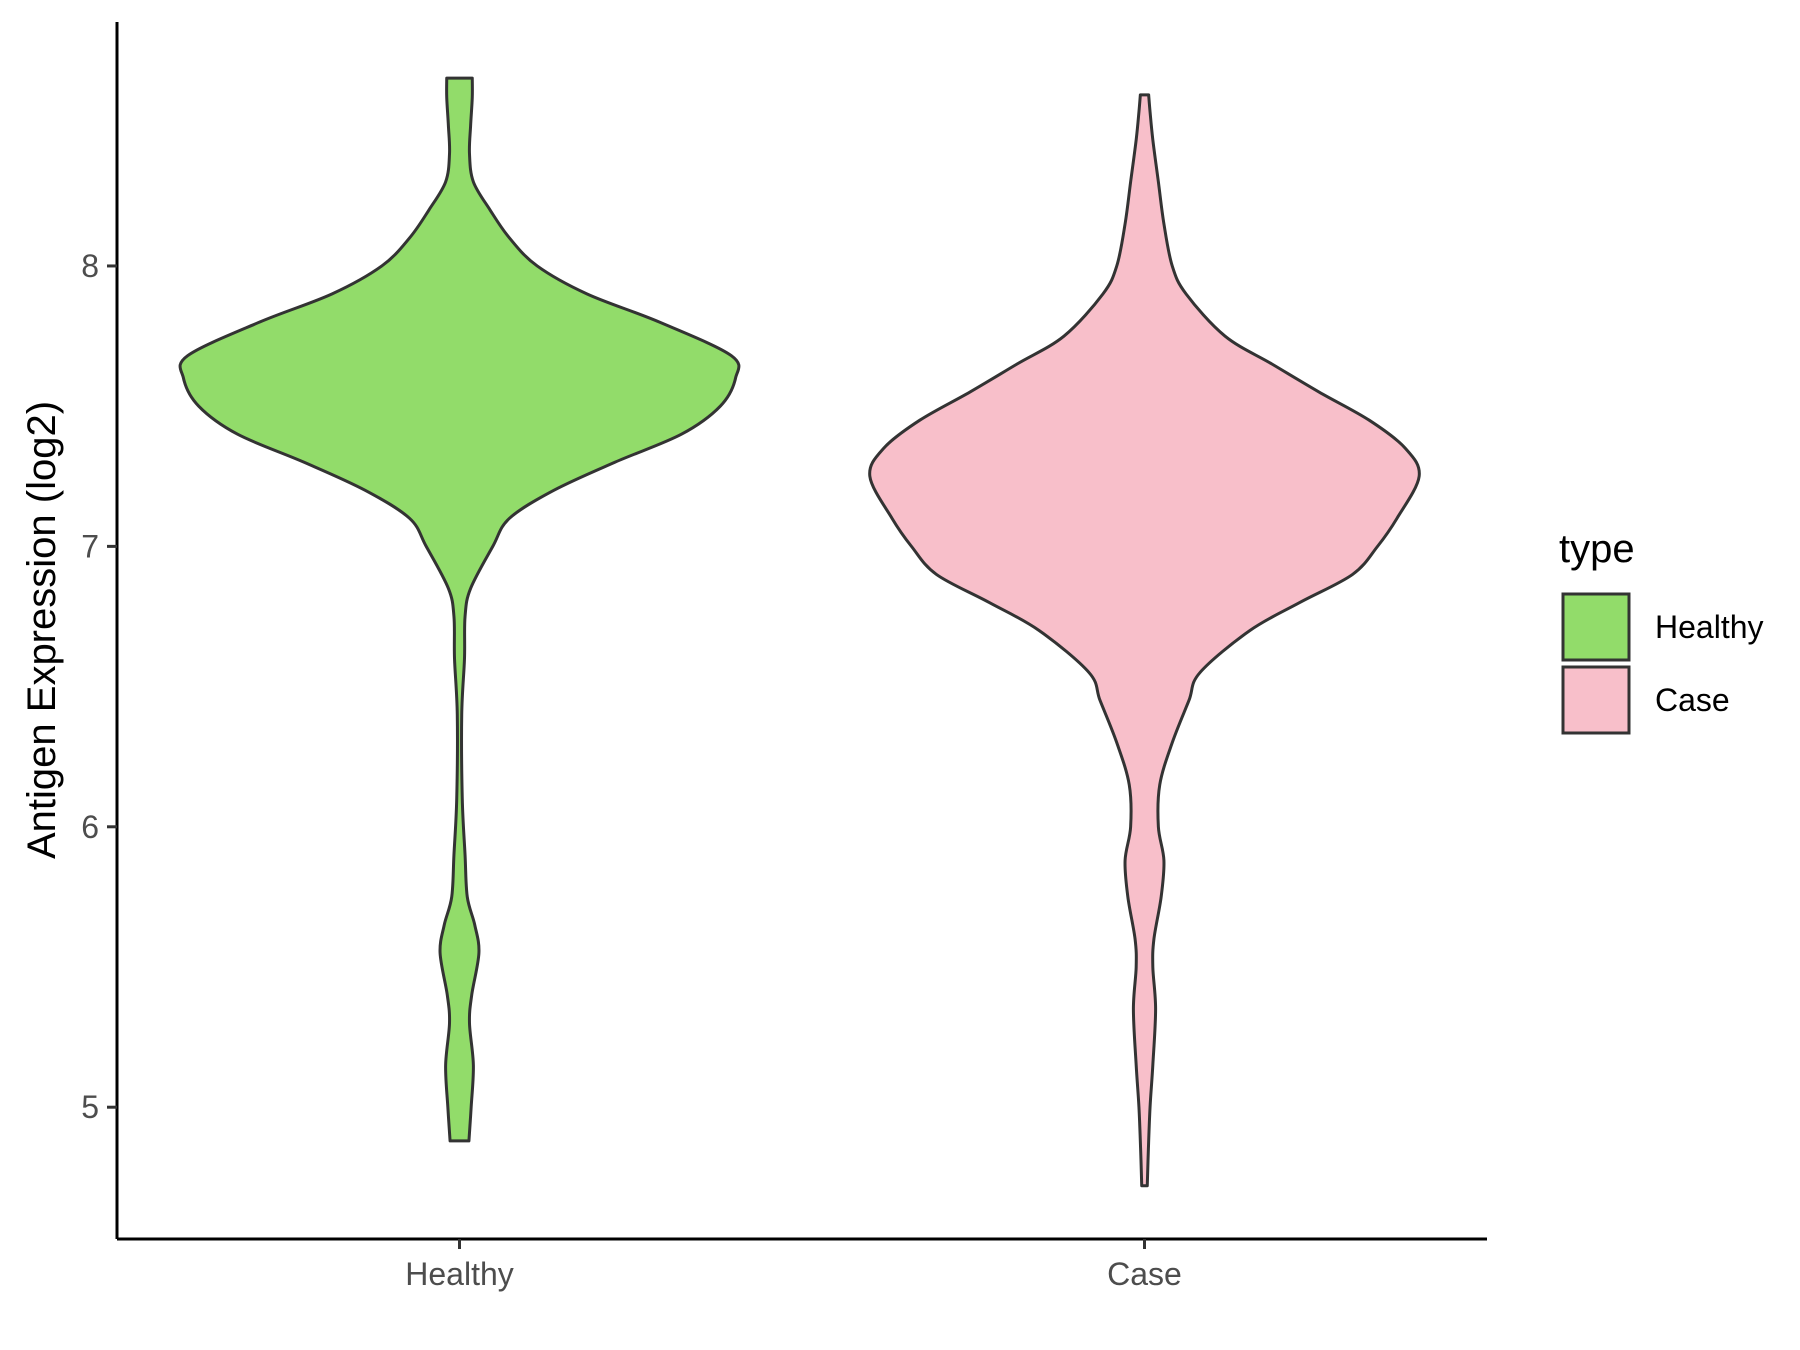  What do you see at coordinates (1597, 549) in the screenshot?
I see `legend-title: type` at bounding box center [1597, 549].